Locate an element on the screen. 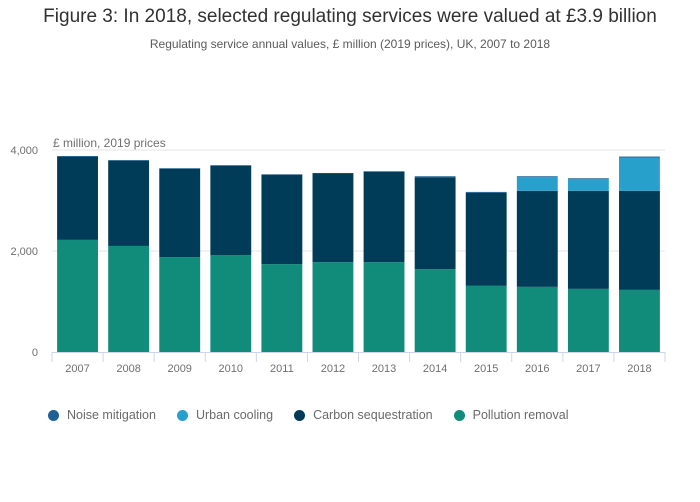 The width and height of the screenshot is (700, 502). y-tick-label: 2,000 is located at coordinates (24, 252).